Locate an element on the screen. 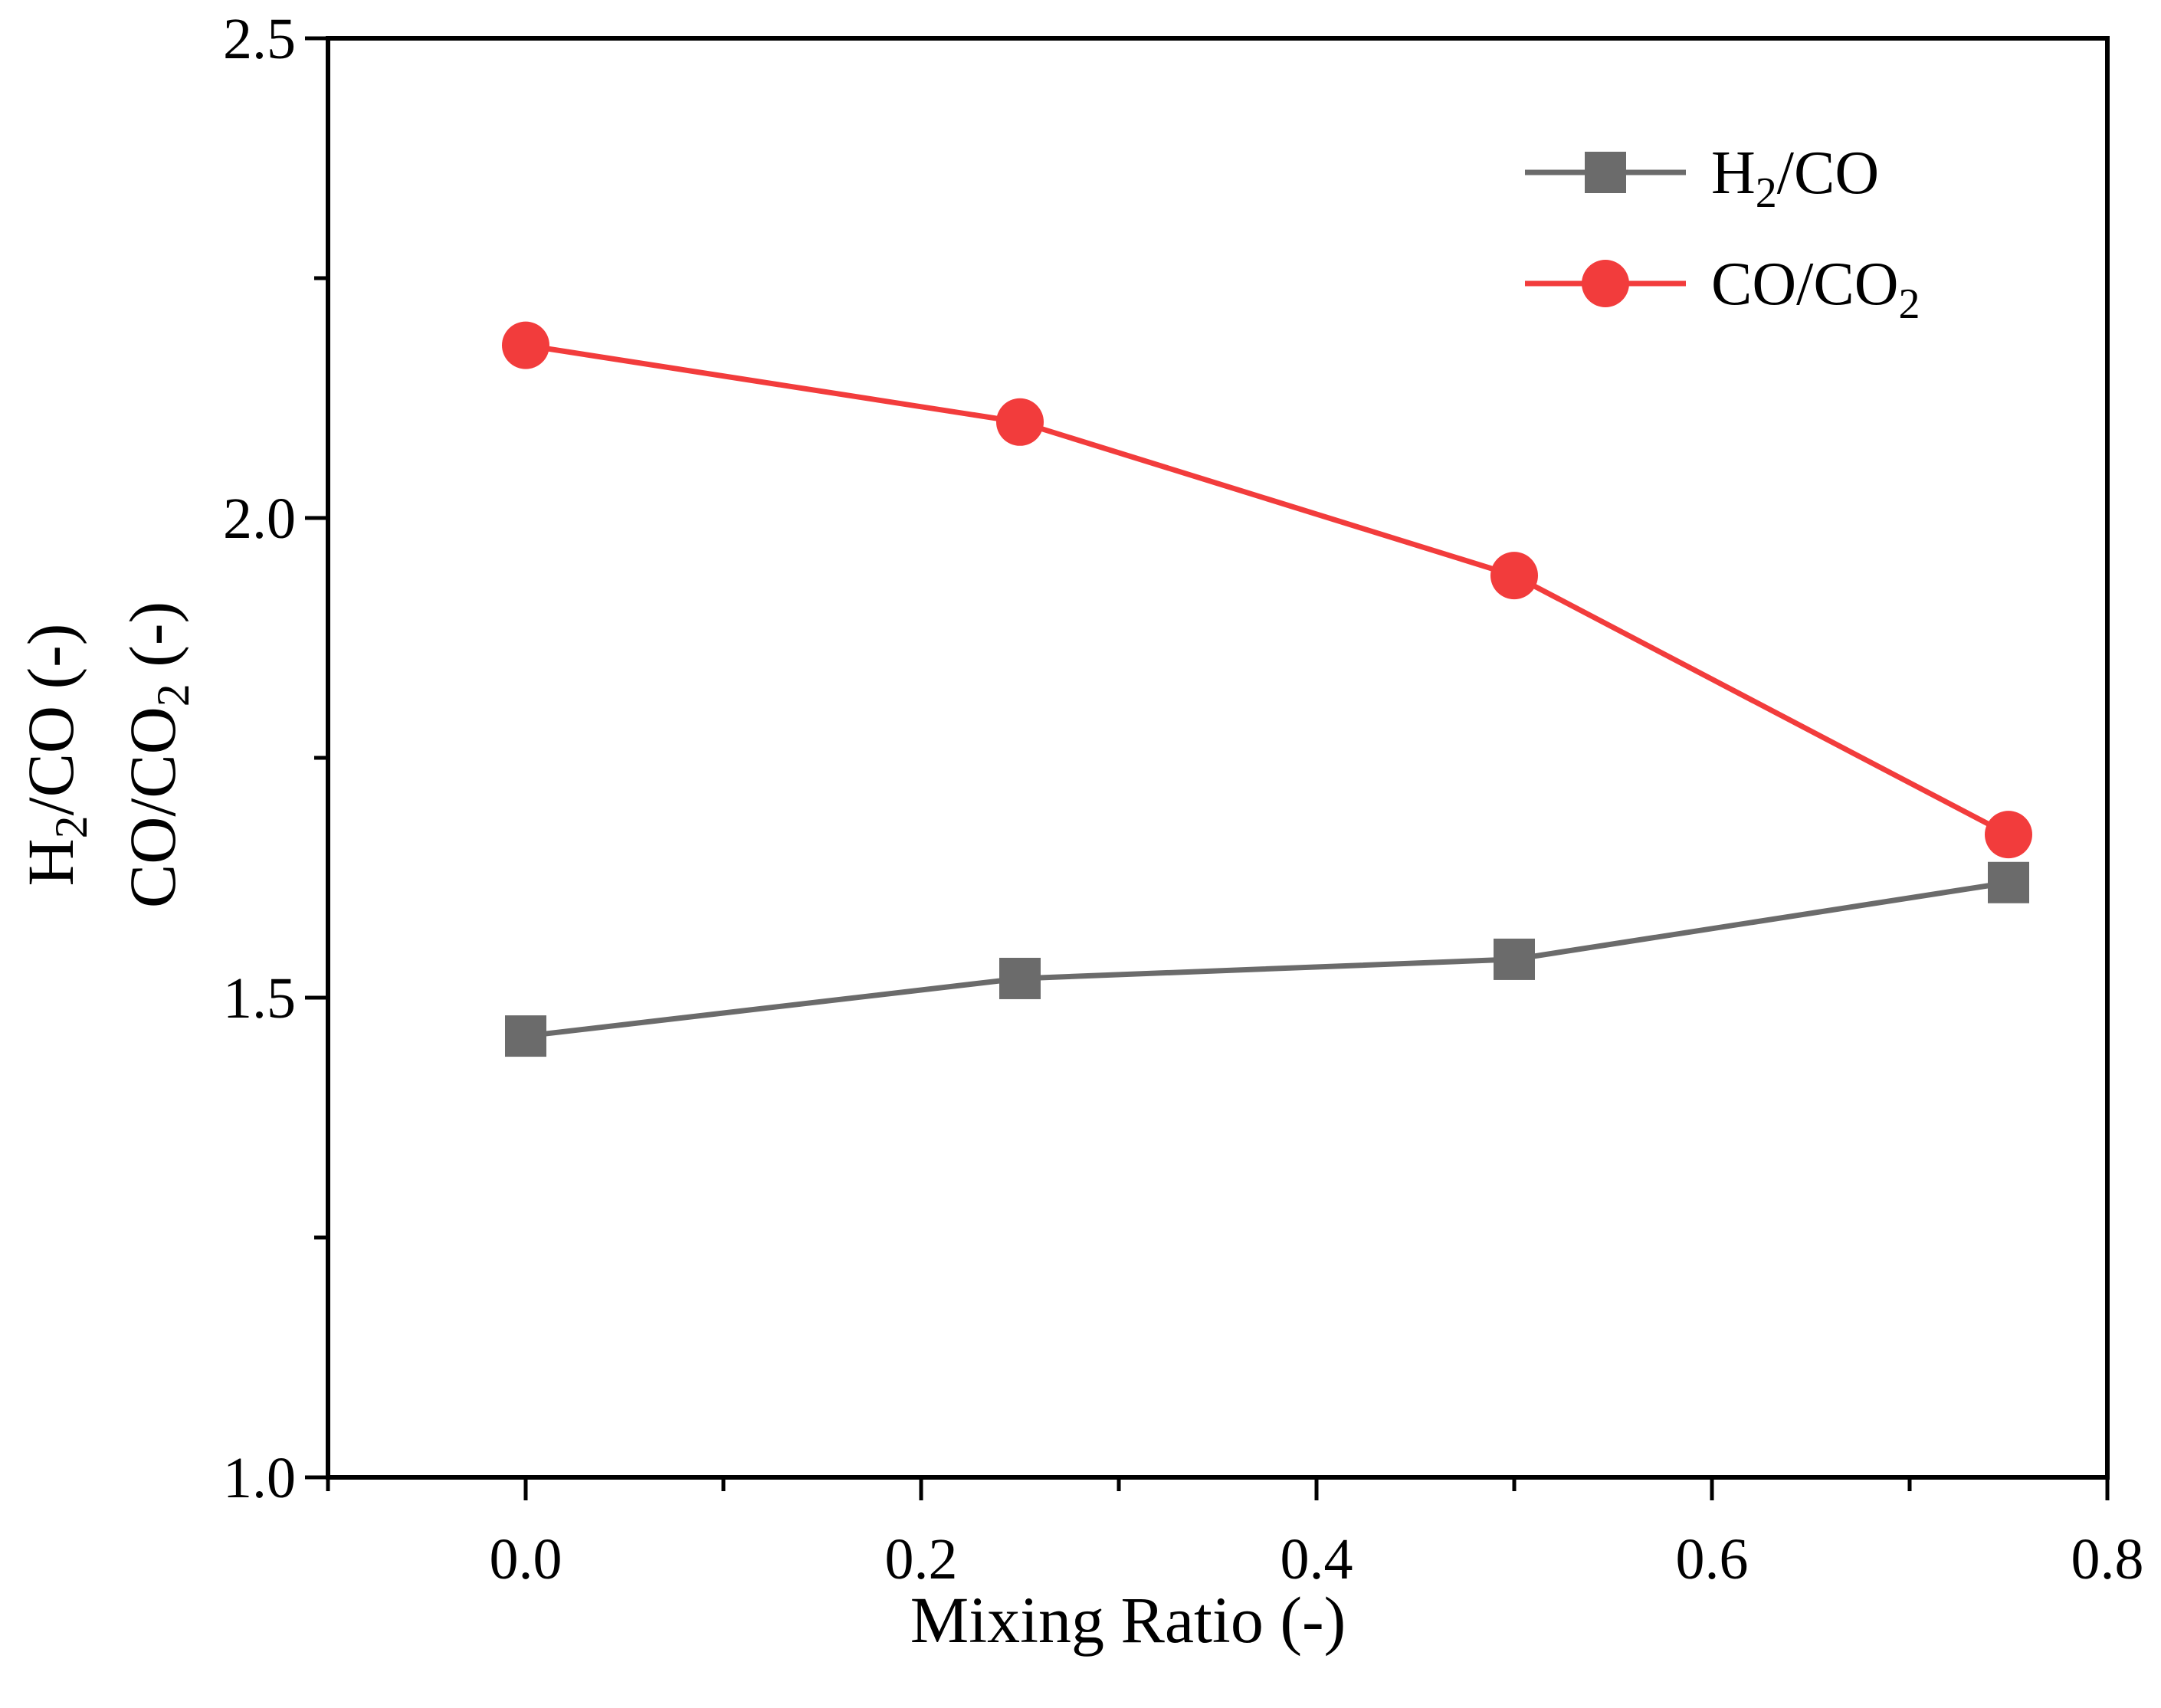  legend: H2/CO CO/CO2 is located at coordinates (1722, 233).